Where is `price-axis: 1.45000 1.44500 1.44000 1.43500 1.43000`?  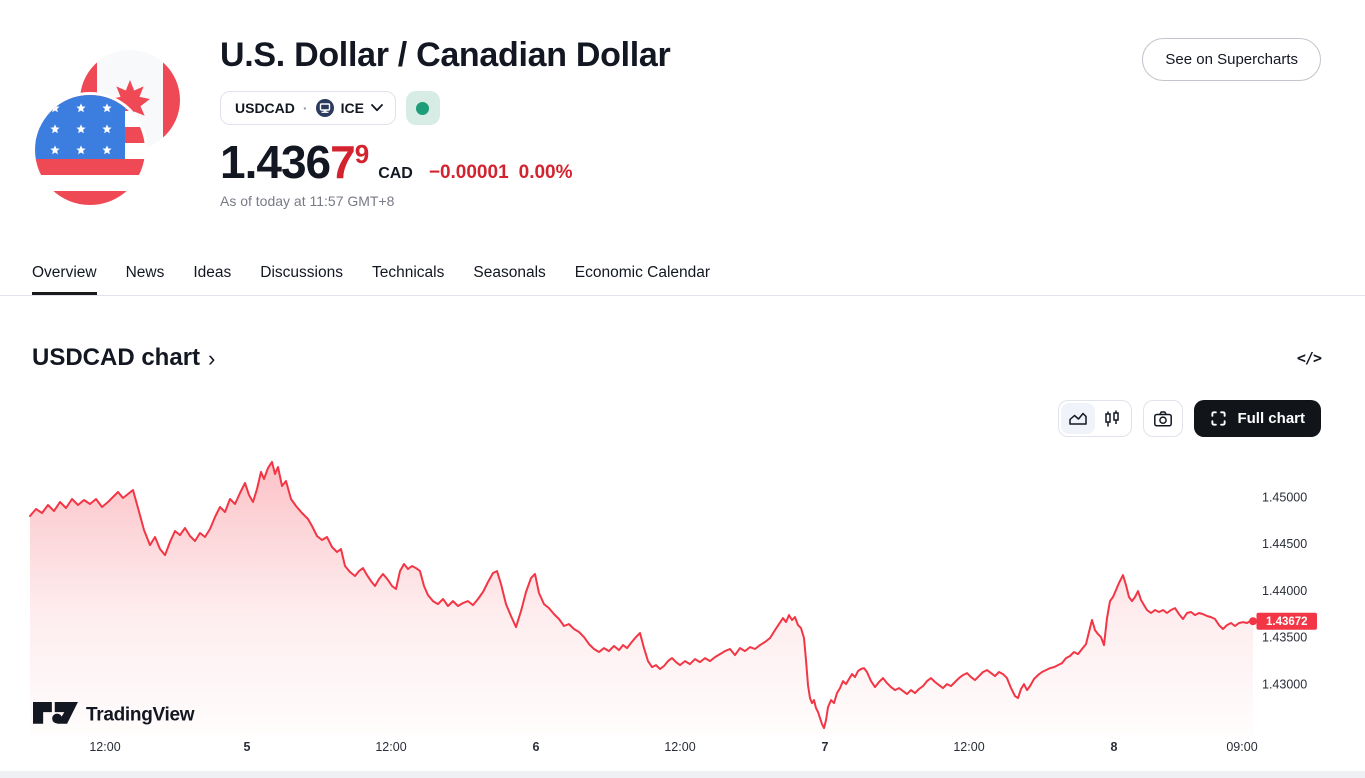 price-axis: 1.45000 1.44500 1.44000 1.43500 1.43000 is located at coordinates (1284, 591).